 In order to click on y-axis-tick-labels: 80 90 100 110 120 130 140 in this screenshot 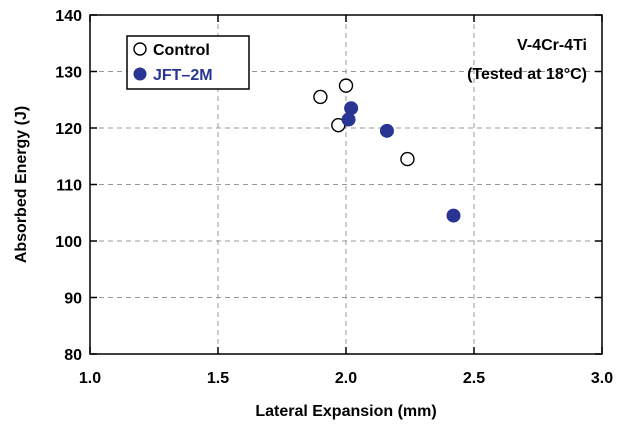, I will do `click(68, 186)`.